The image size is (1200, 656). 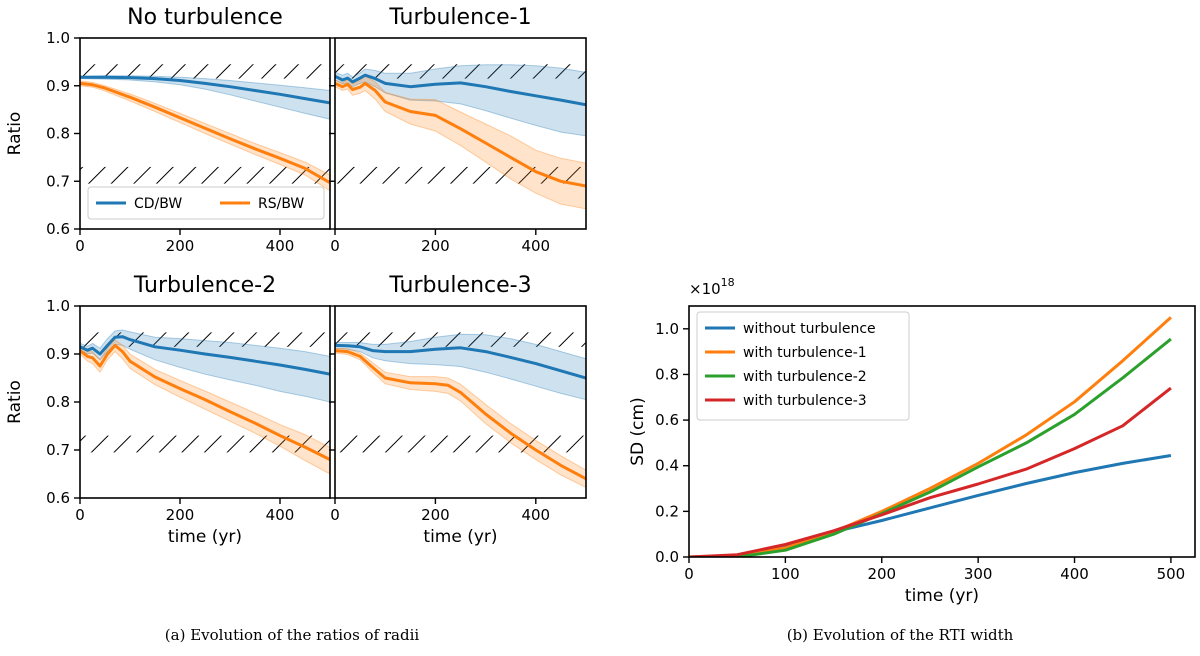 I want to click on caption-b: (b) Evolution of the RTI width, so click(x=900, y=635).